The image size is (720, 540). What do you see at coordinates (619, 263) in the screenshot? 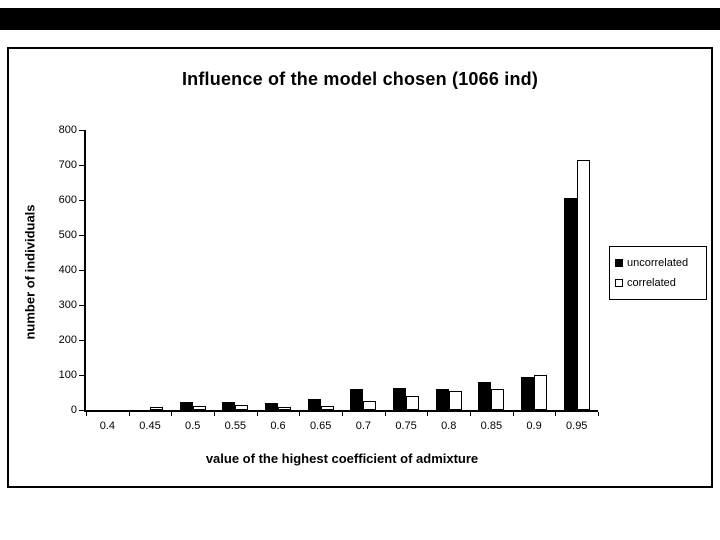
I see `legend-swatch-uncorrelated-icon` at bounding box center [619, 263].